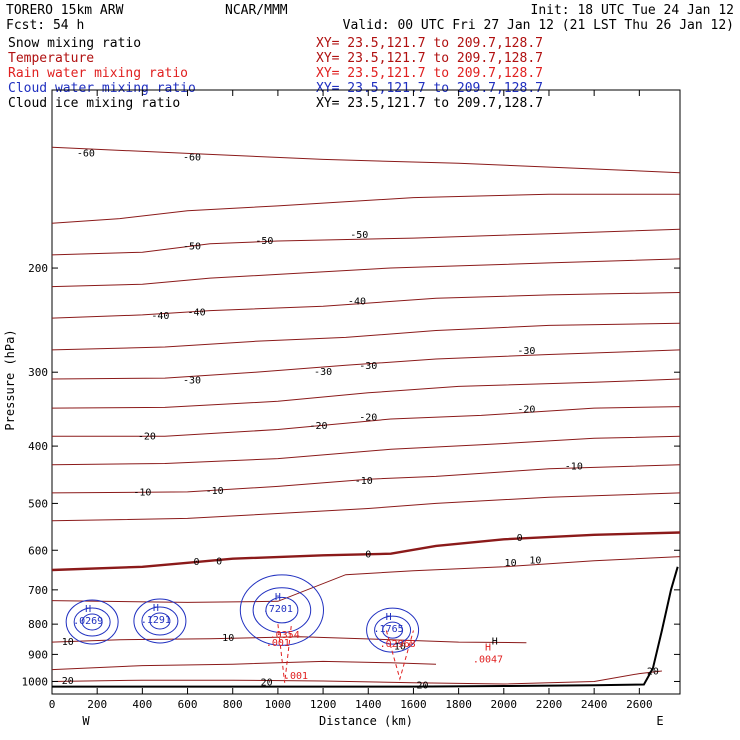 This screenshot has width=740, height=740. I want to click on x-tick-label: 2000, so click(504, 704).